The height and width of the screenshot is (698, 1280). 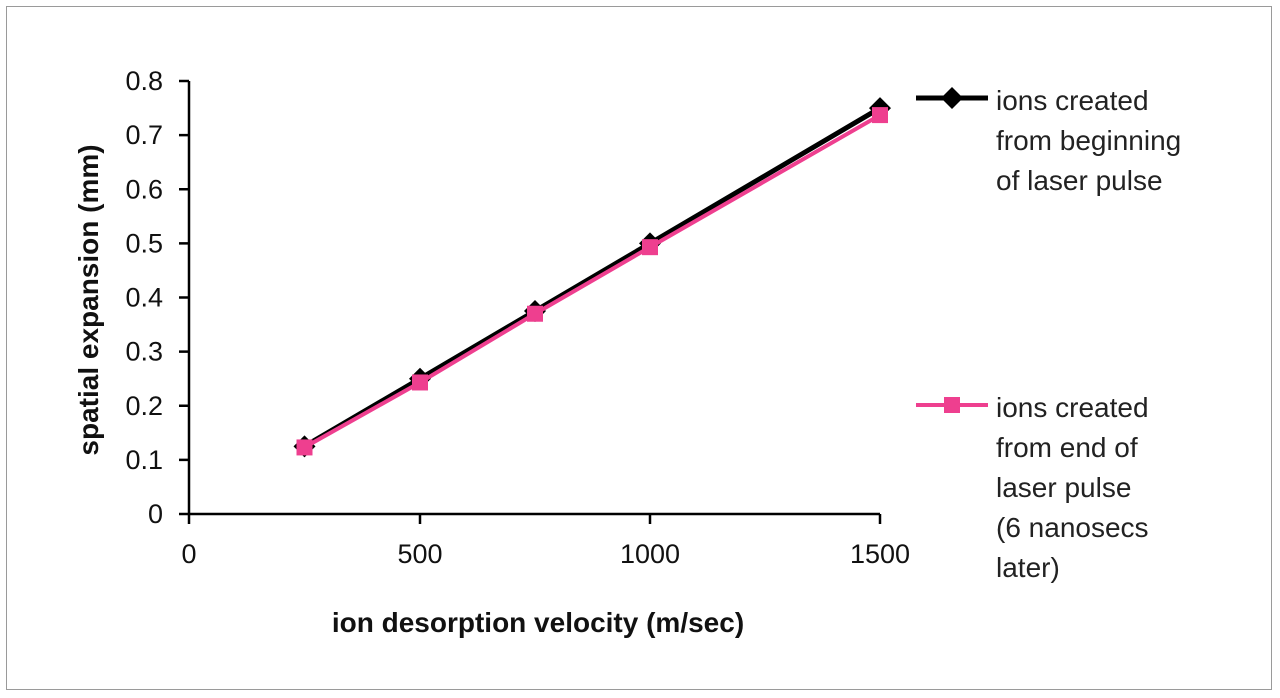 I want to click on legend-entry-1: ions created from beginning of laser pulse, so click(x=1048, y=140).